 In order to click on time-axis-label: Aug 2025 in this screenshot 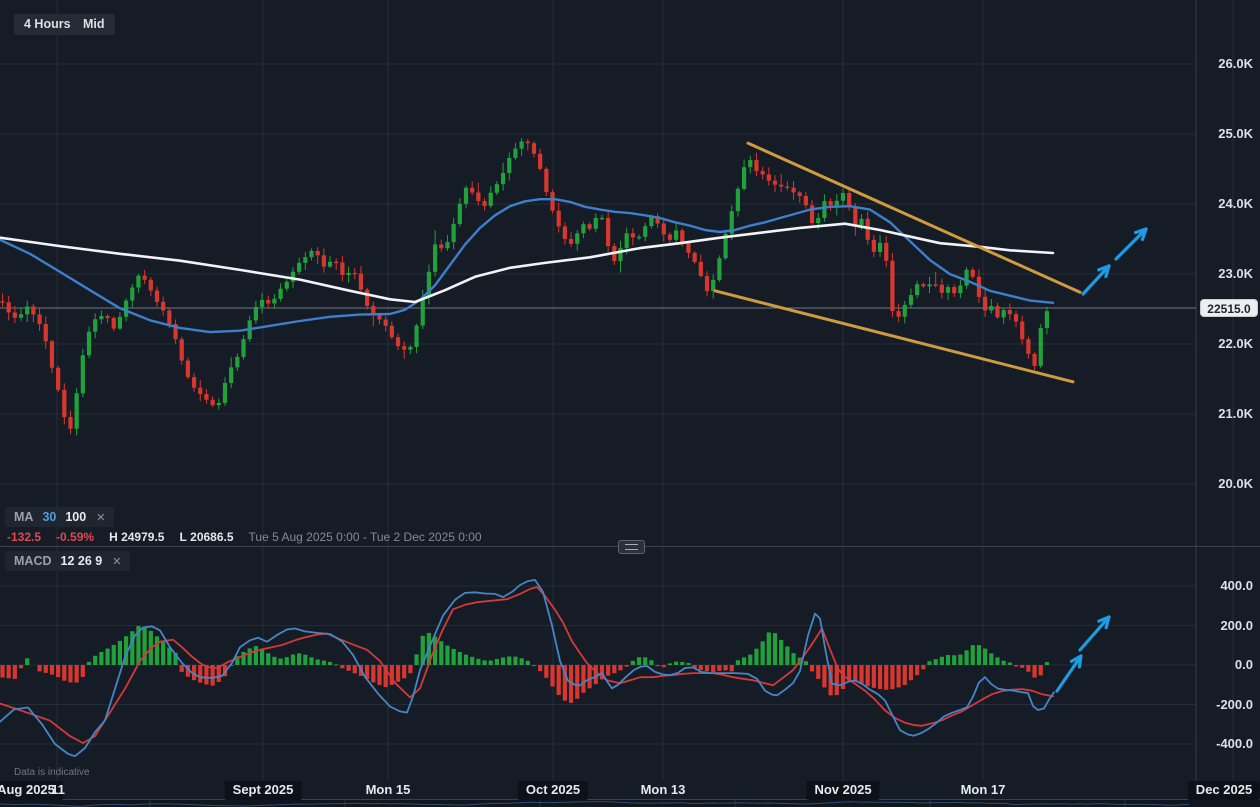, I will do `click(31, 790)`.